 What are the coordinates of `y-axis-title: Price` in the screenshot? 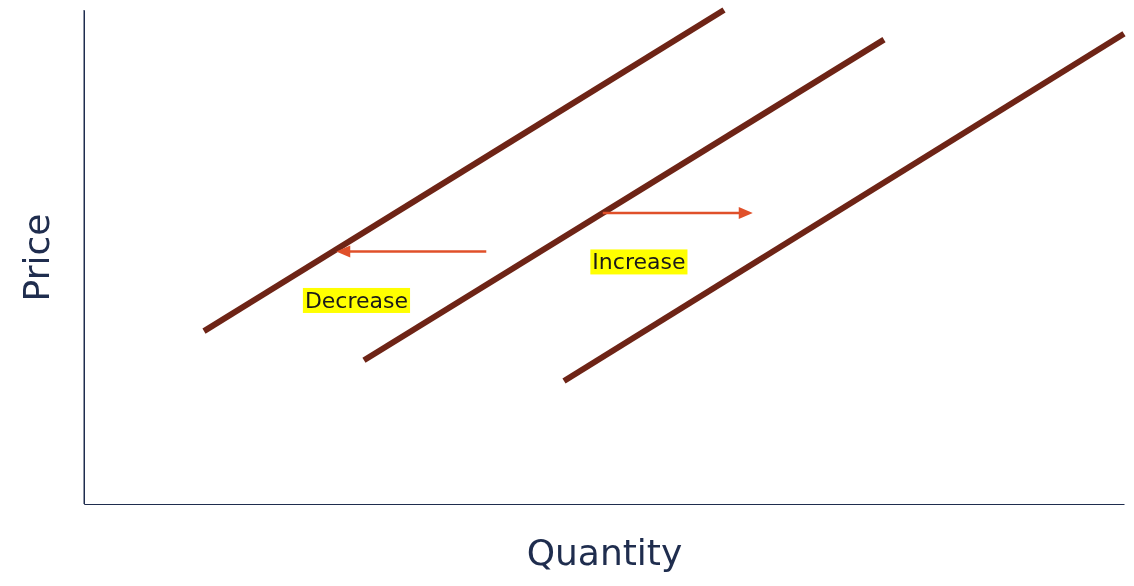 It's located at (36, 257).